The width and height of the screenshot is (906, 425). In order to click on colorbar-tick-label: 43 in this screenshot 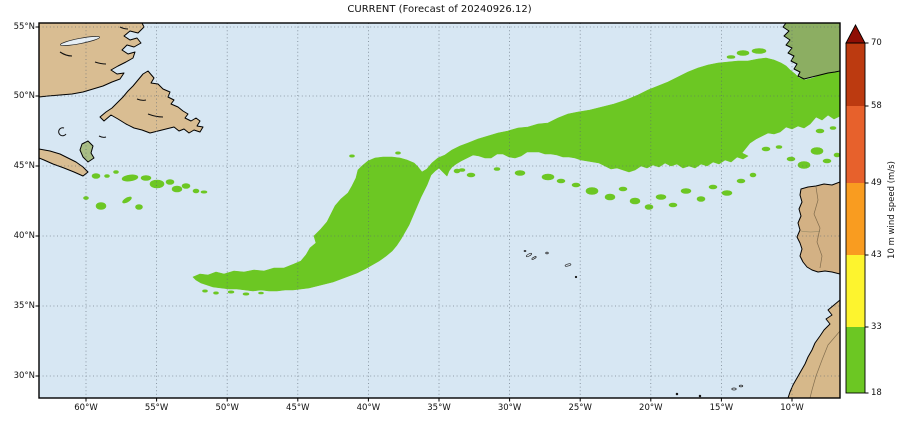, I will do `click(876, 255)`.